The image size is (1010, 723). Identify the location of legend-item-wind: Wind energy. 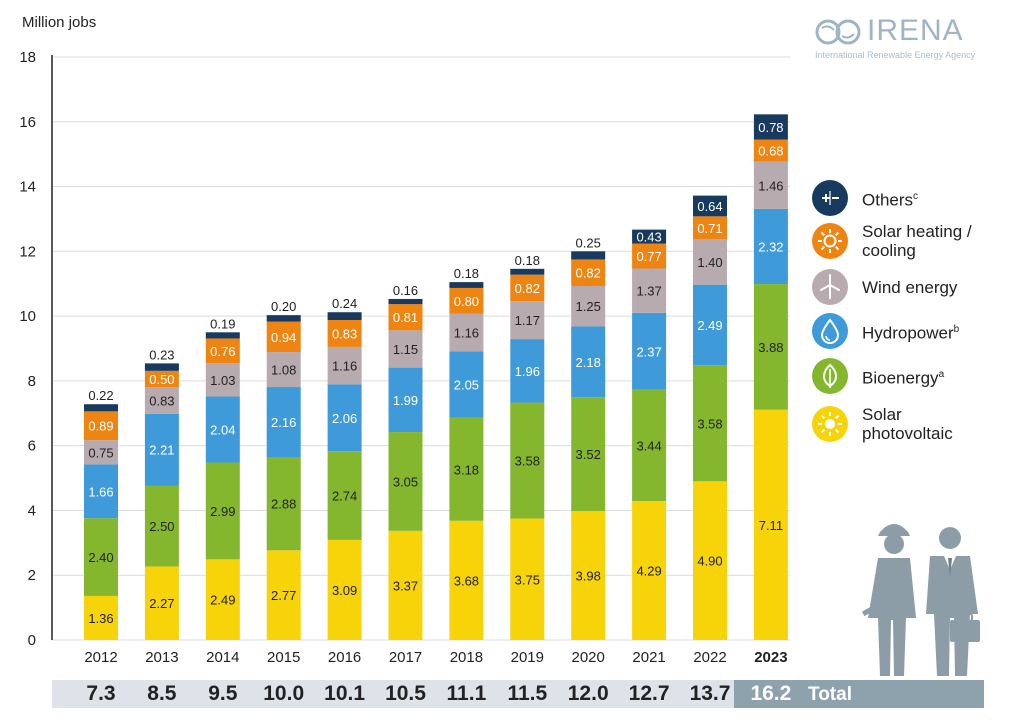
(904, 287).